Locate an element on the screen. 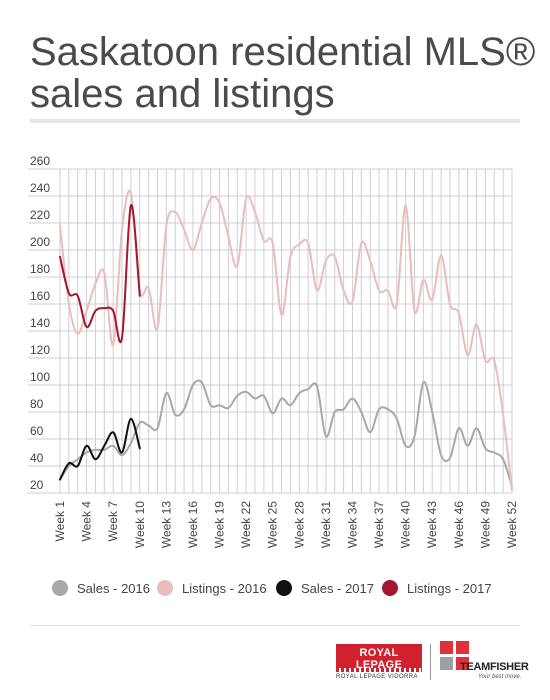 The width and height of the screenshot is (550, 700). page-title-line-1: Saskatoon residential MLS® is located at coordinates (283, 52).